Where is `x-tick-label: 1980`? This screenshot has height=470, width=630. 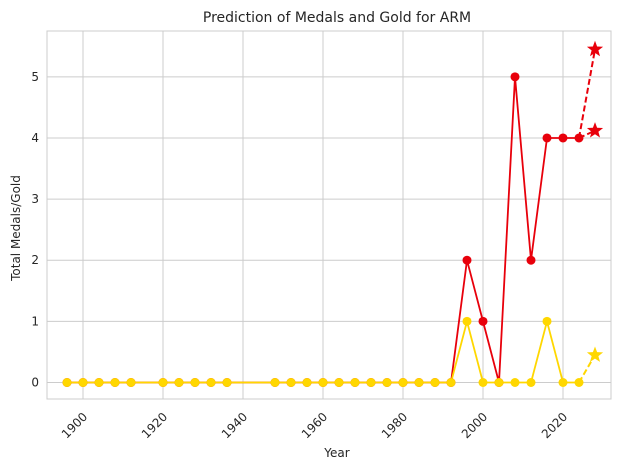 x-tick-label: 1980 is located at coordinates (394, 425).